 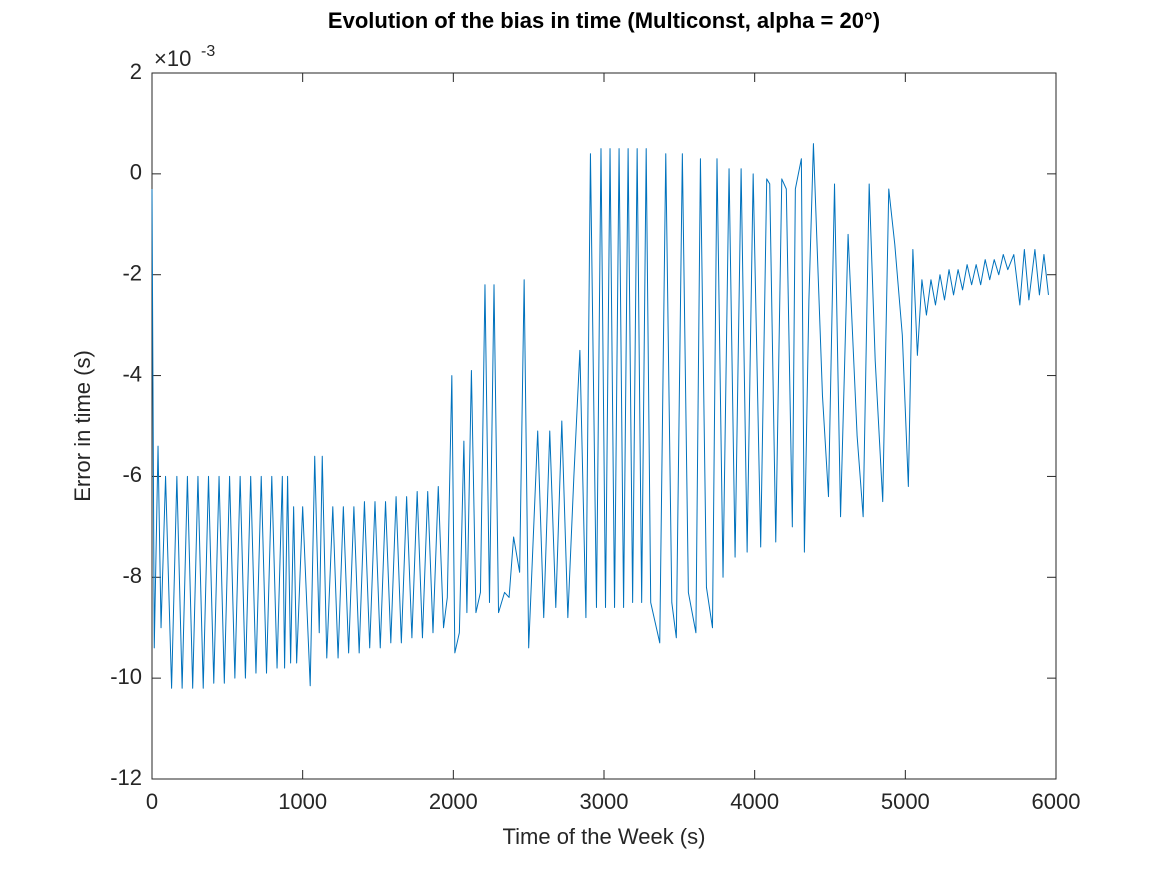 I want to click on x-tick-label: 1000, so click(x=302, y=801).